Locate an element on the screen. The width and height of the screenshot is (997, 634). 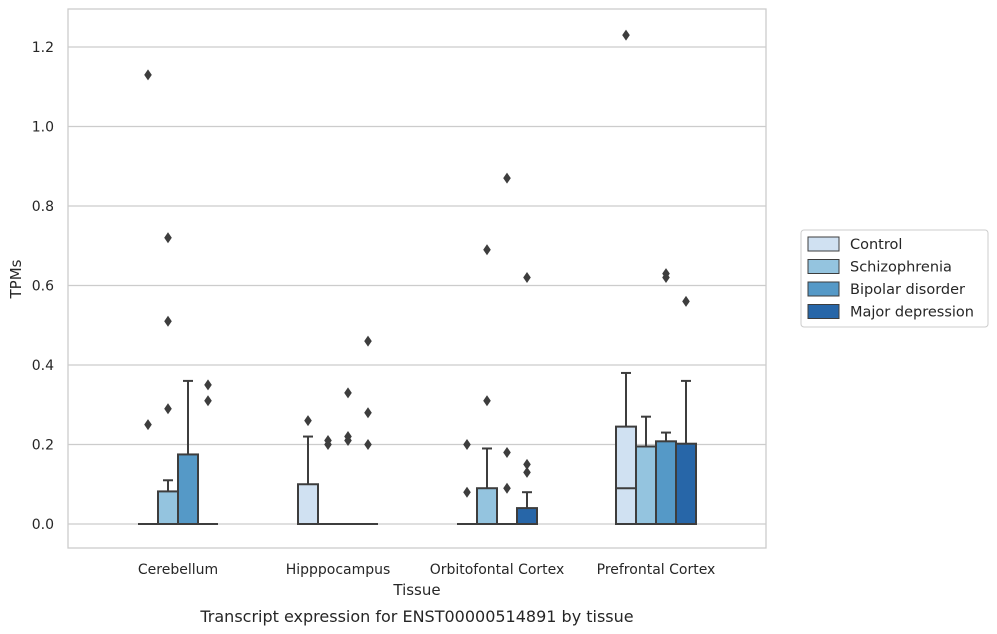
y-axis-label: TPMs is located at coordinates (16, 279).